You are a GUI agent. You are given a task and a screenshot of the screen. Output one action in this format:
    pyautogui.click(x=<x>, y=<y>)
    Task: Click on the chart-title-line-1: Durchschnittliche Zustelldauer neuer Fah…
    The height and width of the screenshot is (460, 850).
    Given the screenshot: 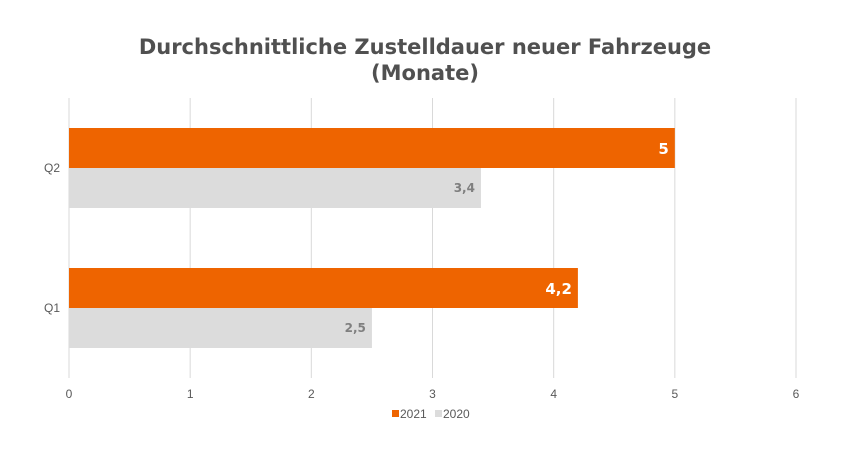 What is the action you would take?
    pyautogui.click(x=425, y=47)
    